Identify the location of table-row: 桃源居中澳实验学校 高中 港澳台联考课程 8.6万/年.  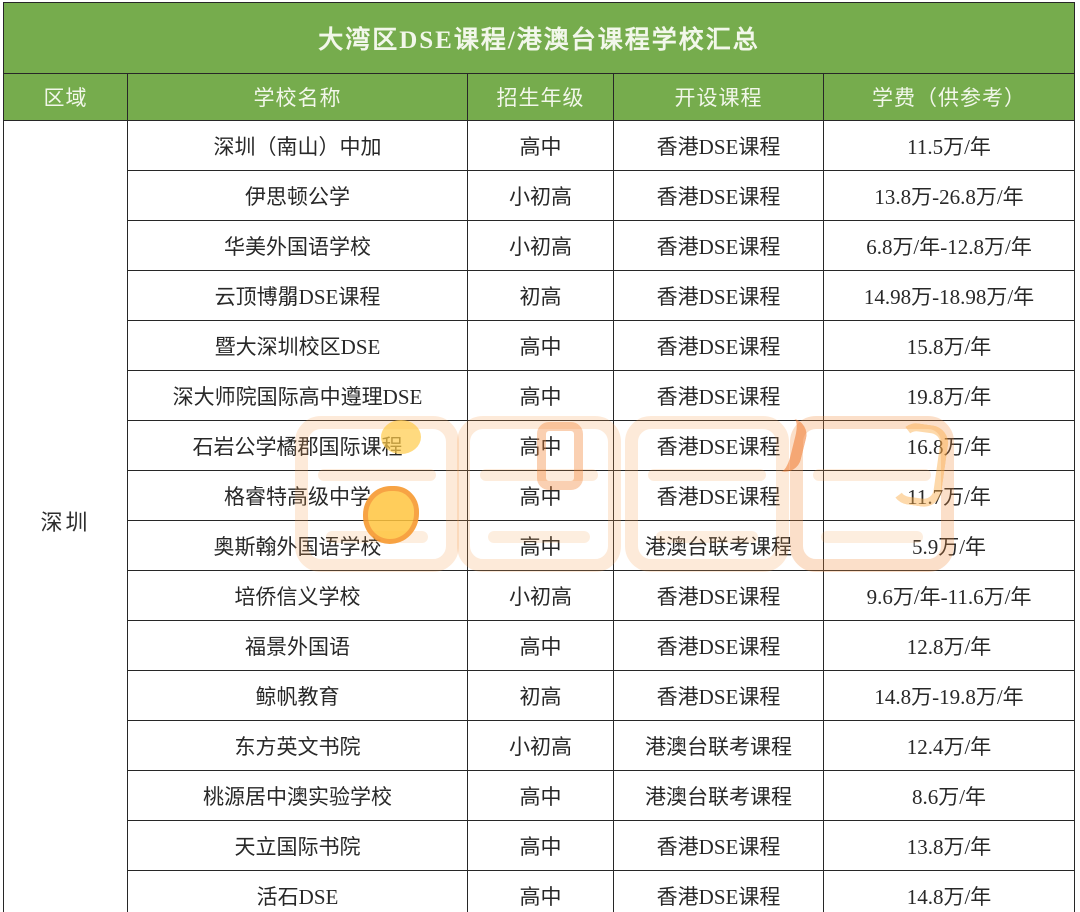
(540, 795).